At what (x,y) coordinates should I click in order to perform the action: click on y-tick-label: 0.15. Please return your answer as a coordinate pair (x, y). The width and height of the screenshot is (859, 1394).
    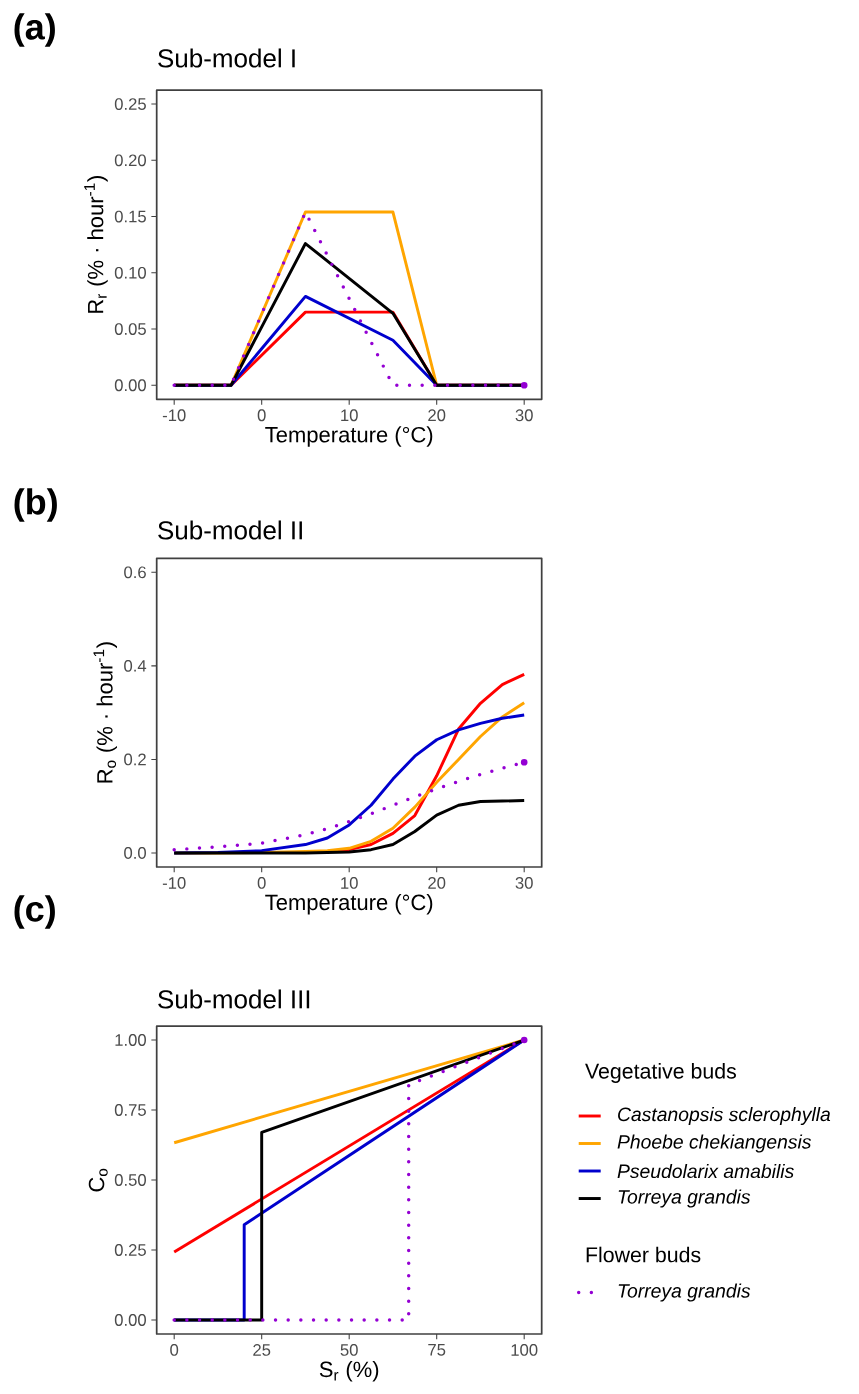
    Looking at the image, I should click on (130, 216).